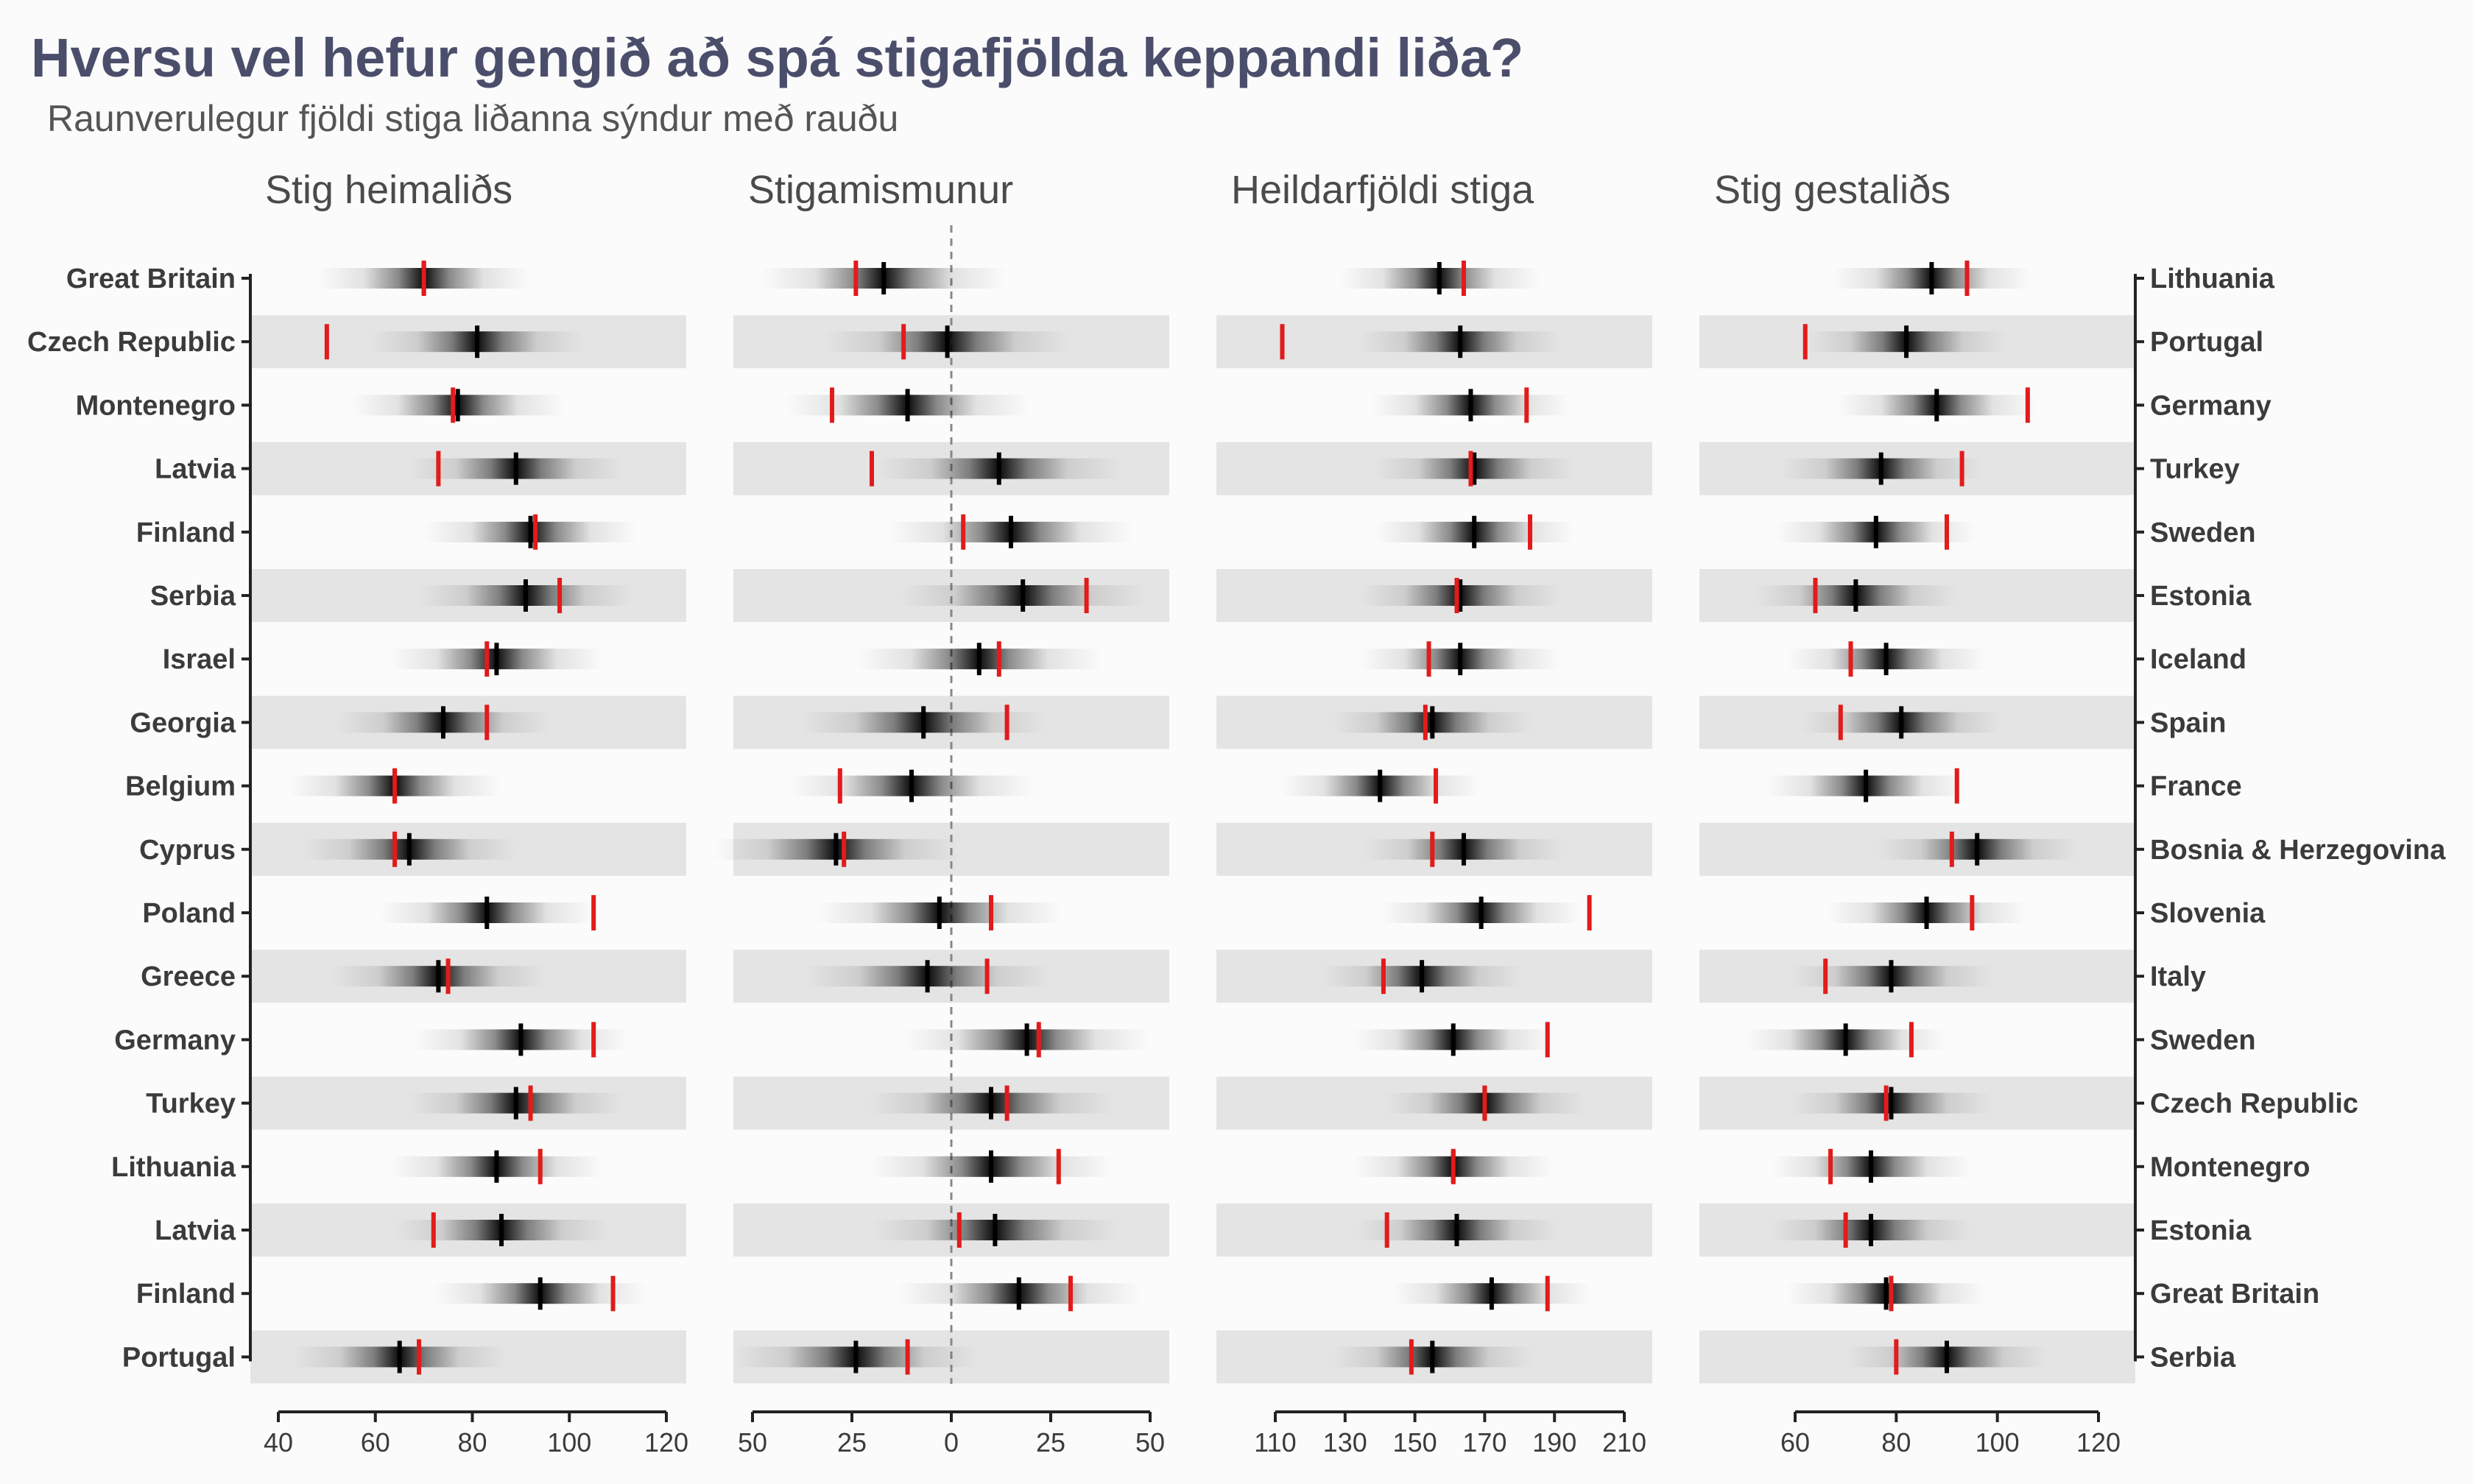 The image size is (2474, 1484). What do you see at coordinates (2193, 1357) in the screenshot?
I see `away-team-label: Serbia` at bounding box center [2193, 1357].